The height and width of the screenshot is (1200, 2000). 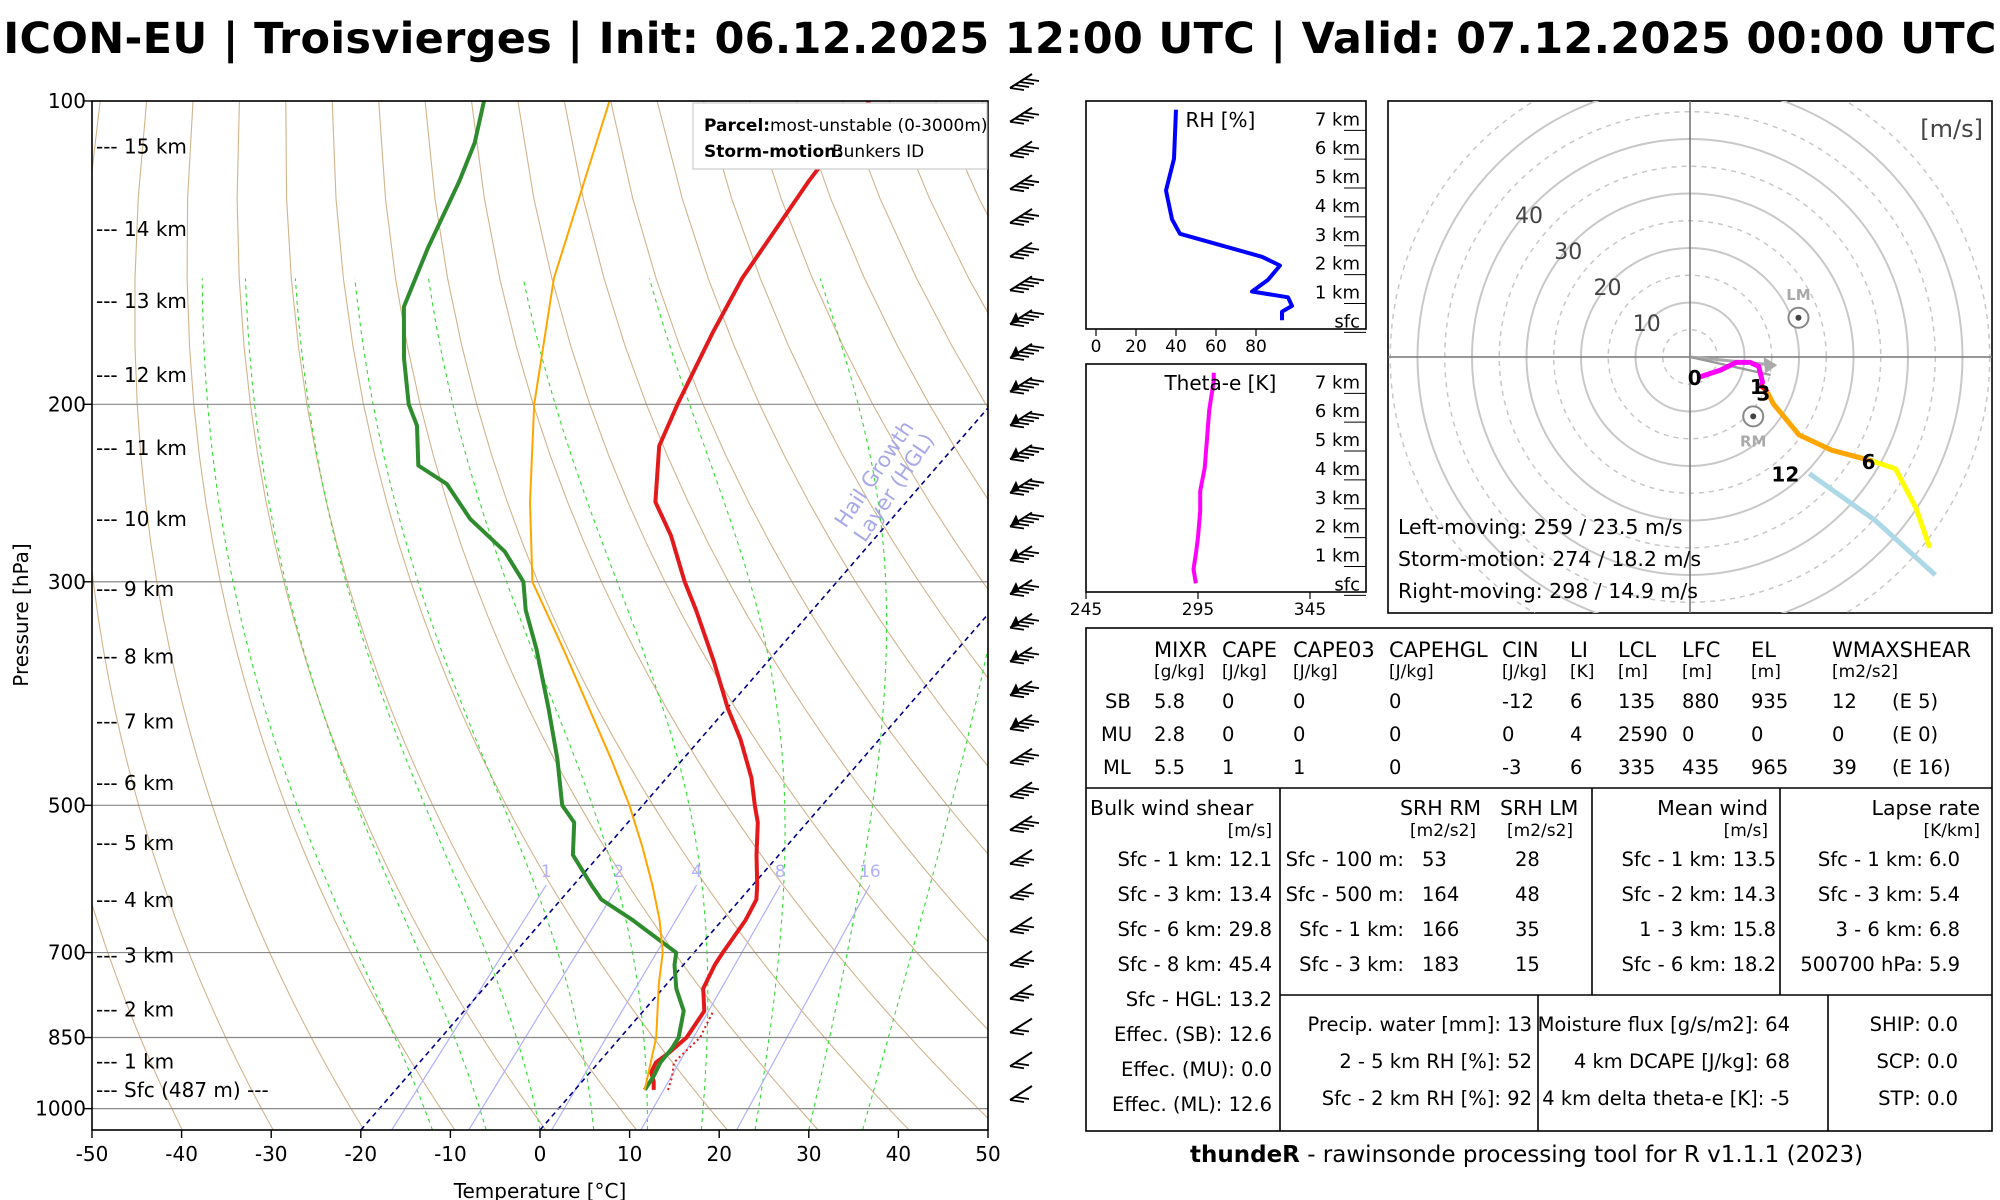 What do you see at coordinates (1337, 498) in the screenshot?
I see `profile-height-label: 3 km` at bounding box center [1337, 498].